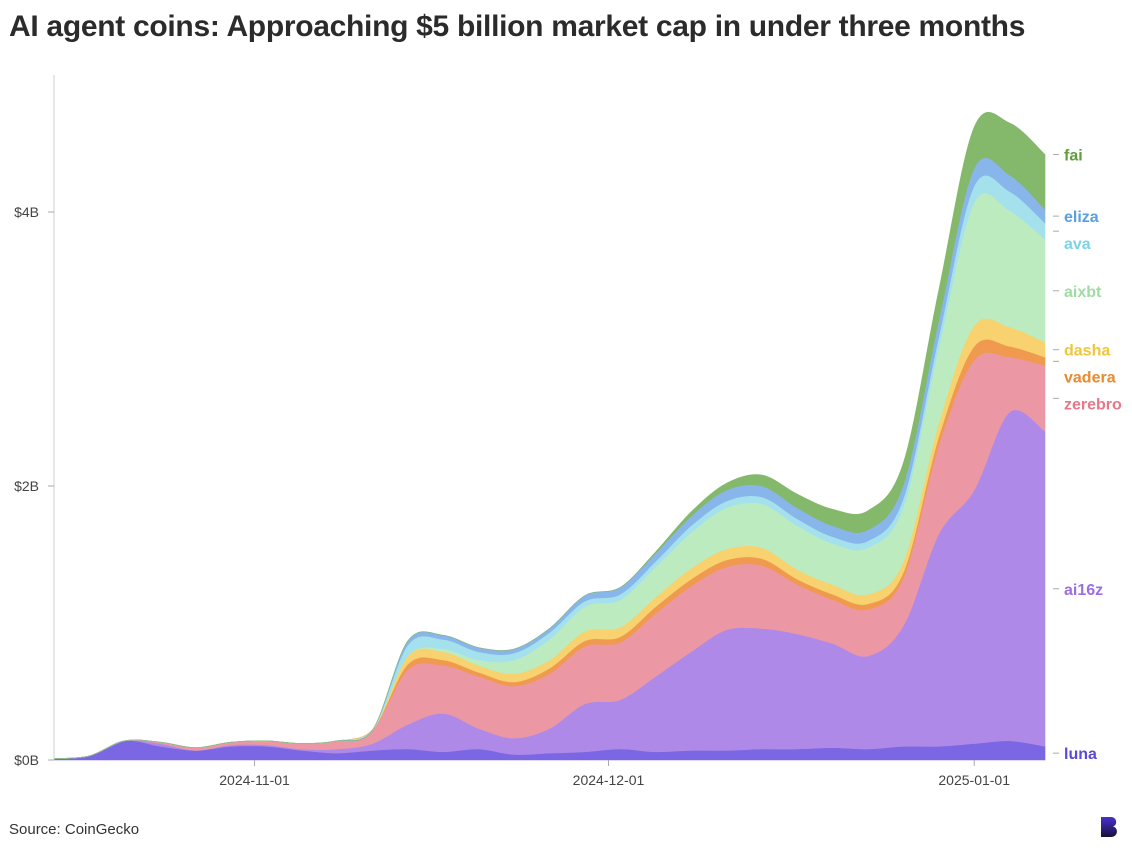 The image size is (1132, 852). I want to click on series-label-ava: ava, so click(1077, 244).